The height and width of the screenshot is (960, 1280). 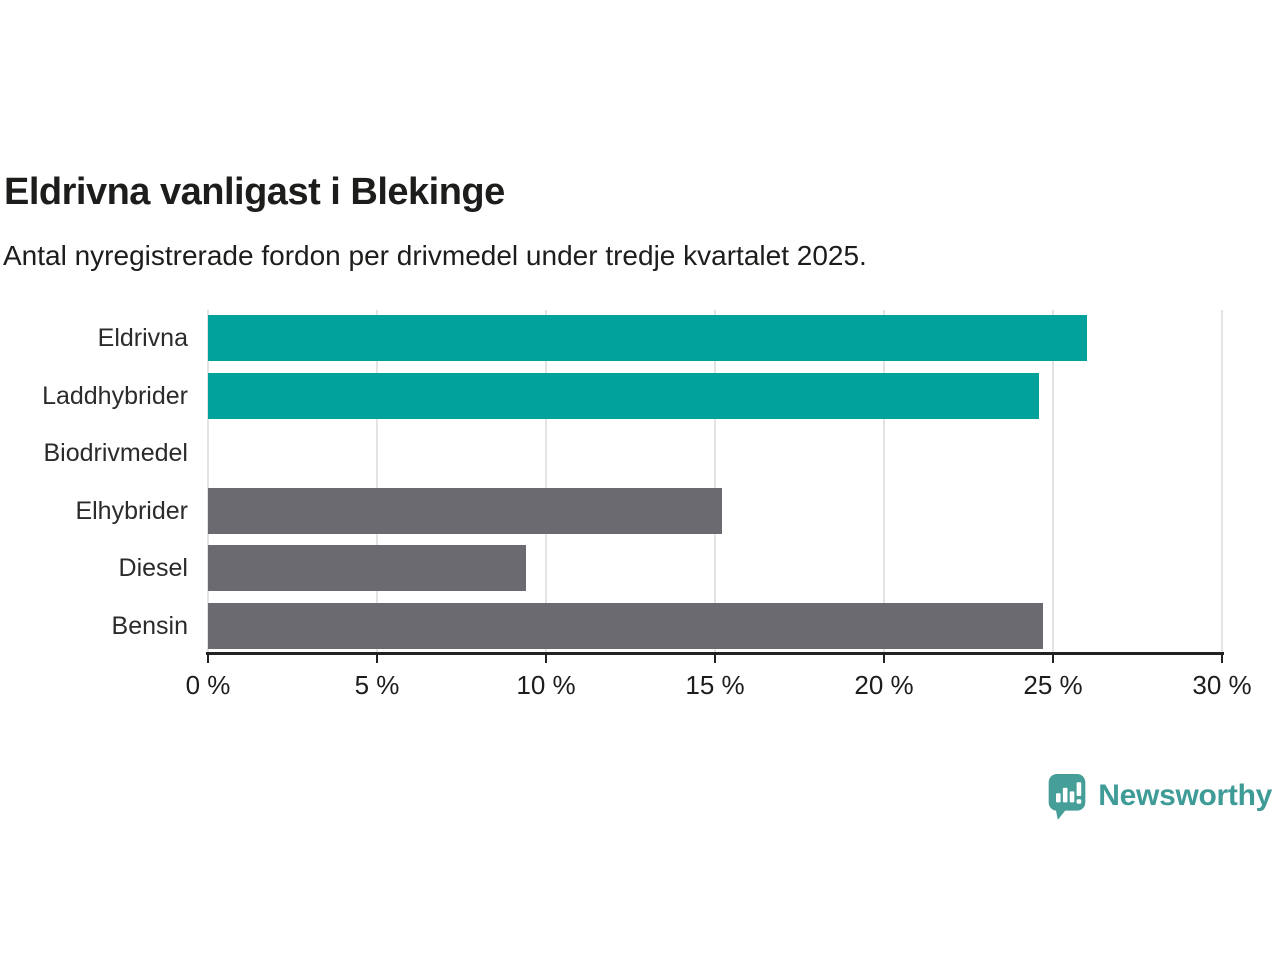 What do you see at coordinates (1053, 657) in the screenshot?
I see `x-tick-25-percent` at bounding box center [1053, 657].